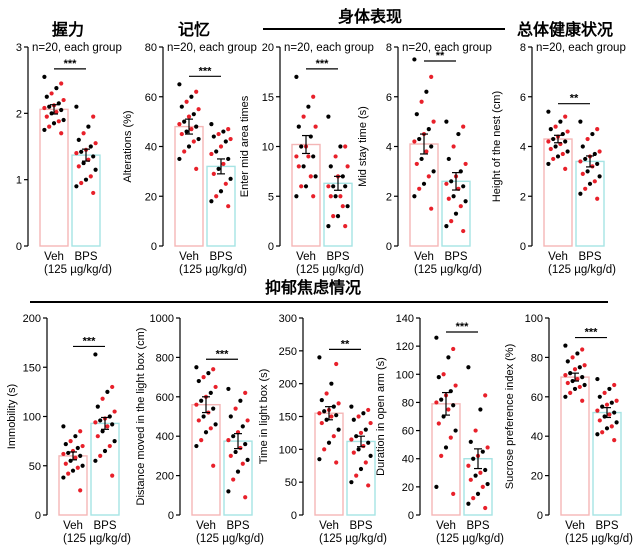 Image resolution: width=639 pixels, height=548 pixels. I want to click on y-tick-label: 20, so click(268, 48).